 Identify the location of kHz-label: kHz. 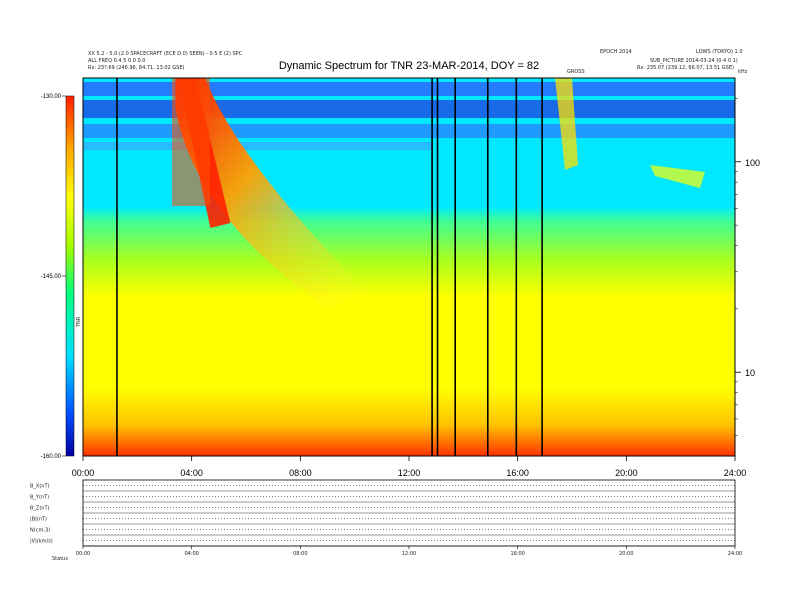
(743, 72).